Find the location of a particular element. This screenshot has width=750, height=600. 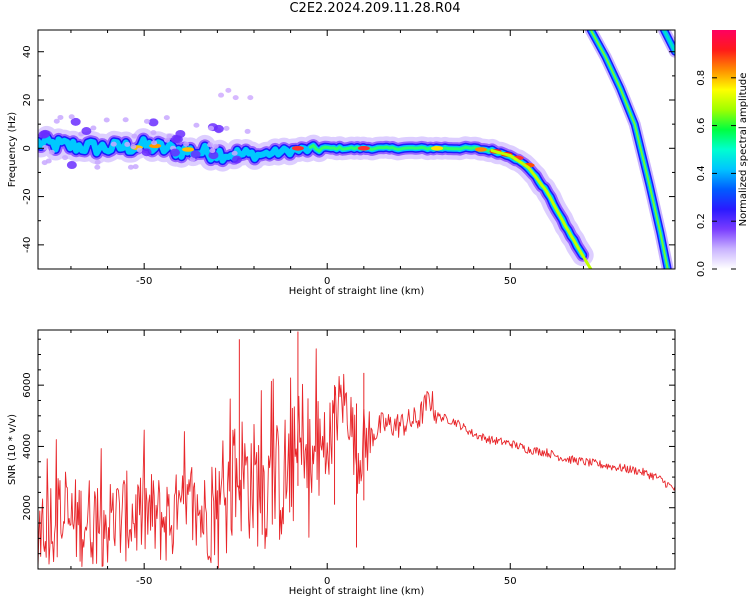

colorbar-tick-label: 0.6 is located at coordinates (701, 126).